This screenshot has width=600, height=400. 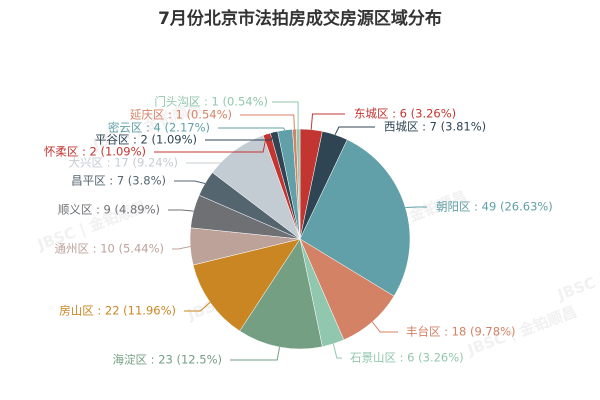 What do you see at coordinates (577, 276) in the screenshot?
I see `watermark-text: JBSC | 金铂顺昌` at bounding box center [577, 276].